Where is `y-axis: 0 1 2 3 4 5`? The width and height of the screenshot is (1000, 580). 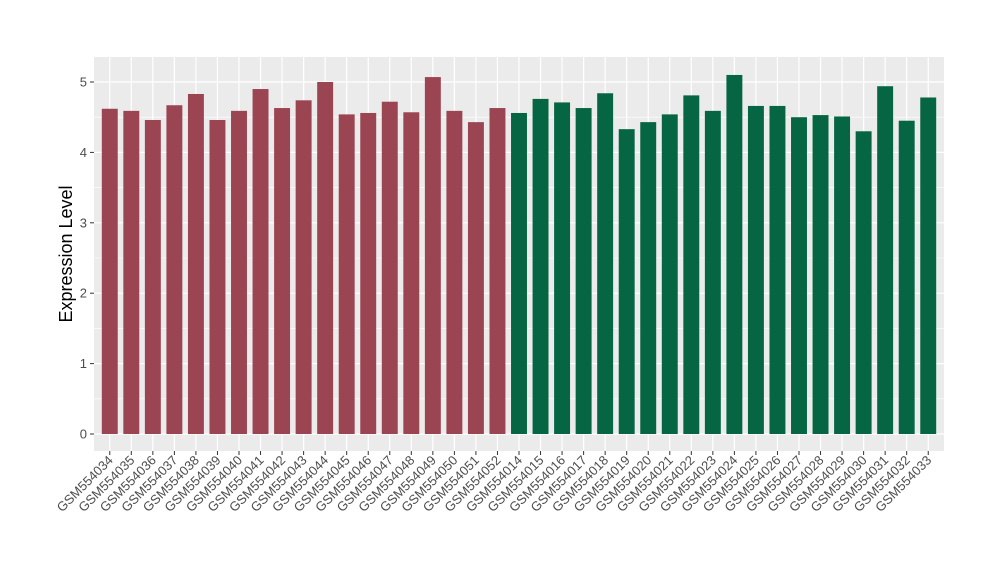 y-axis: 0 1 2 3 4 5 is located at coordinates (87, 258).